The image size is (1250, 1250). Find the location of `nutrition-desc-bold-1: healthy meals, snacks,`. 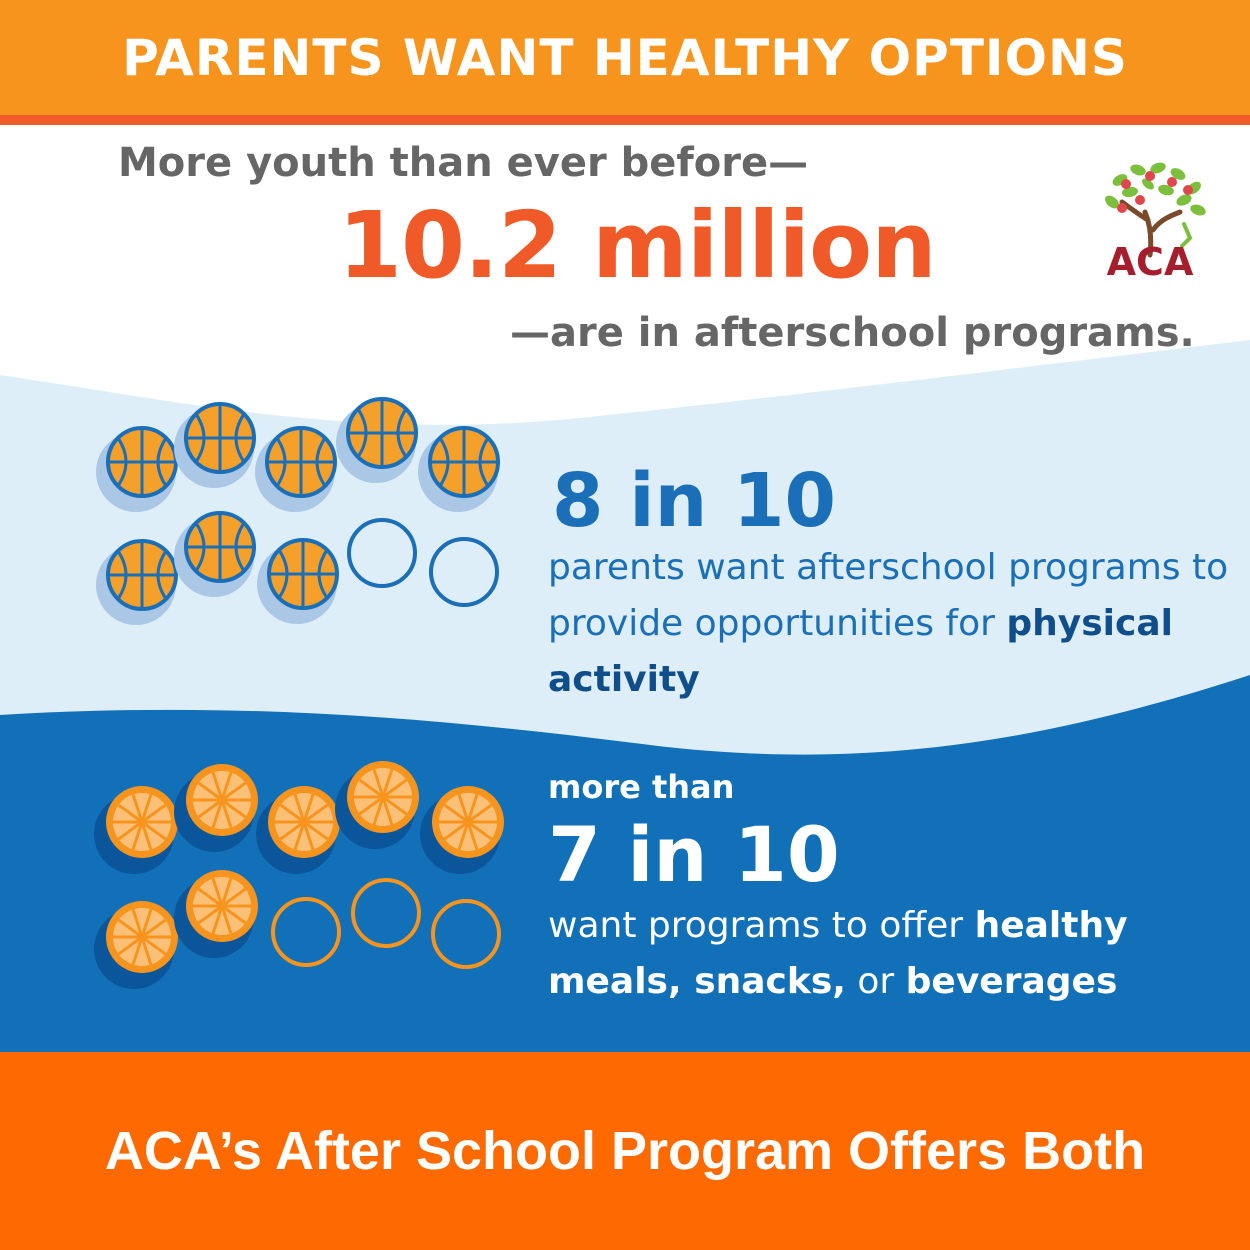

nutrition-desc-bold-1: healthy meals, snacks, is located at coordinates (838, 953).